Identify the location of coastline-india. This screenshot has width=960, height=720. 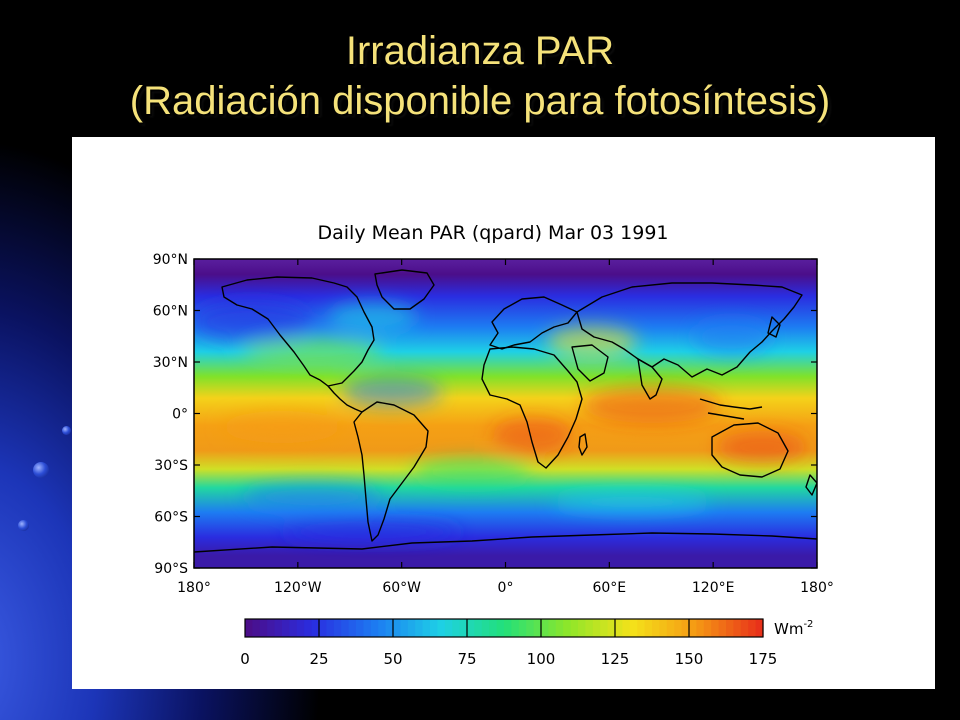
(650, 379).